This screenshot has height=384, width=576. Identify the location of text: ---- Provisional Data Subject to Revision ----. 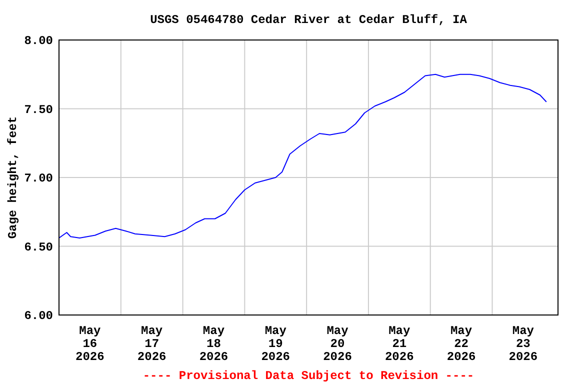
(308, 376).